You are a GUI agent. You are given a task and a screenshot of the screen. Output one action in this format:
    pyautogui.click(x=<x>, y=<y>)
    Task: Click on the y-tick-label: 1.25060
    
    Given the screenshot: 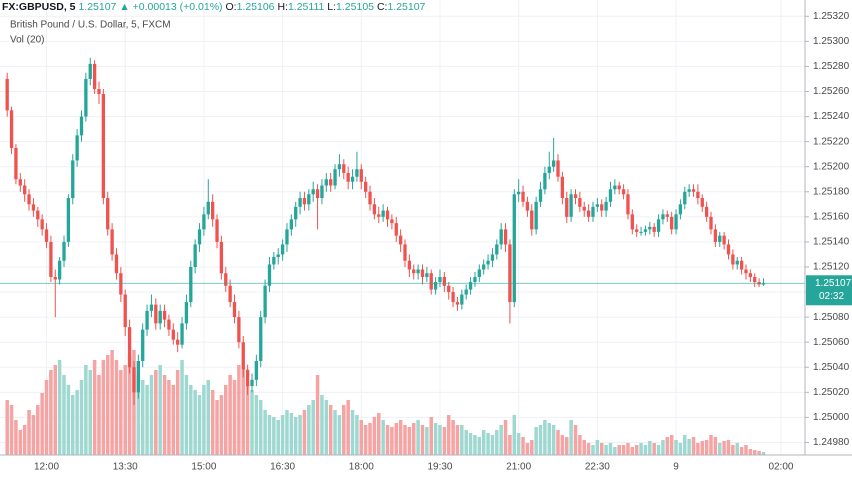 What is the action you would take?
    pyautogui.click(x=831, y=342)
    